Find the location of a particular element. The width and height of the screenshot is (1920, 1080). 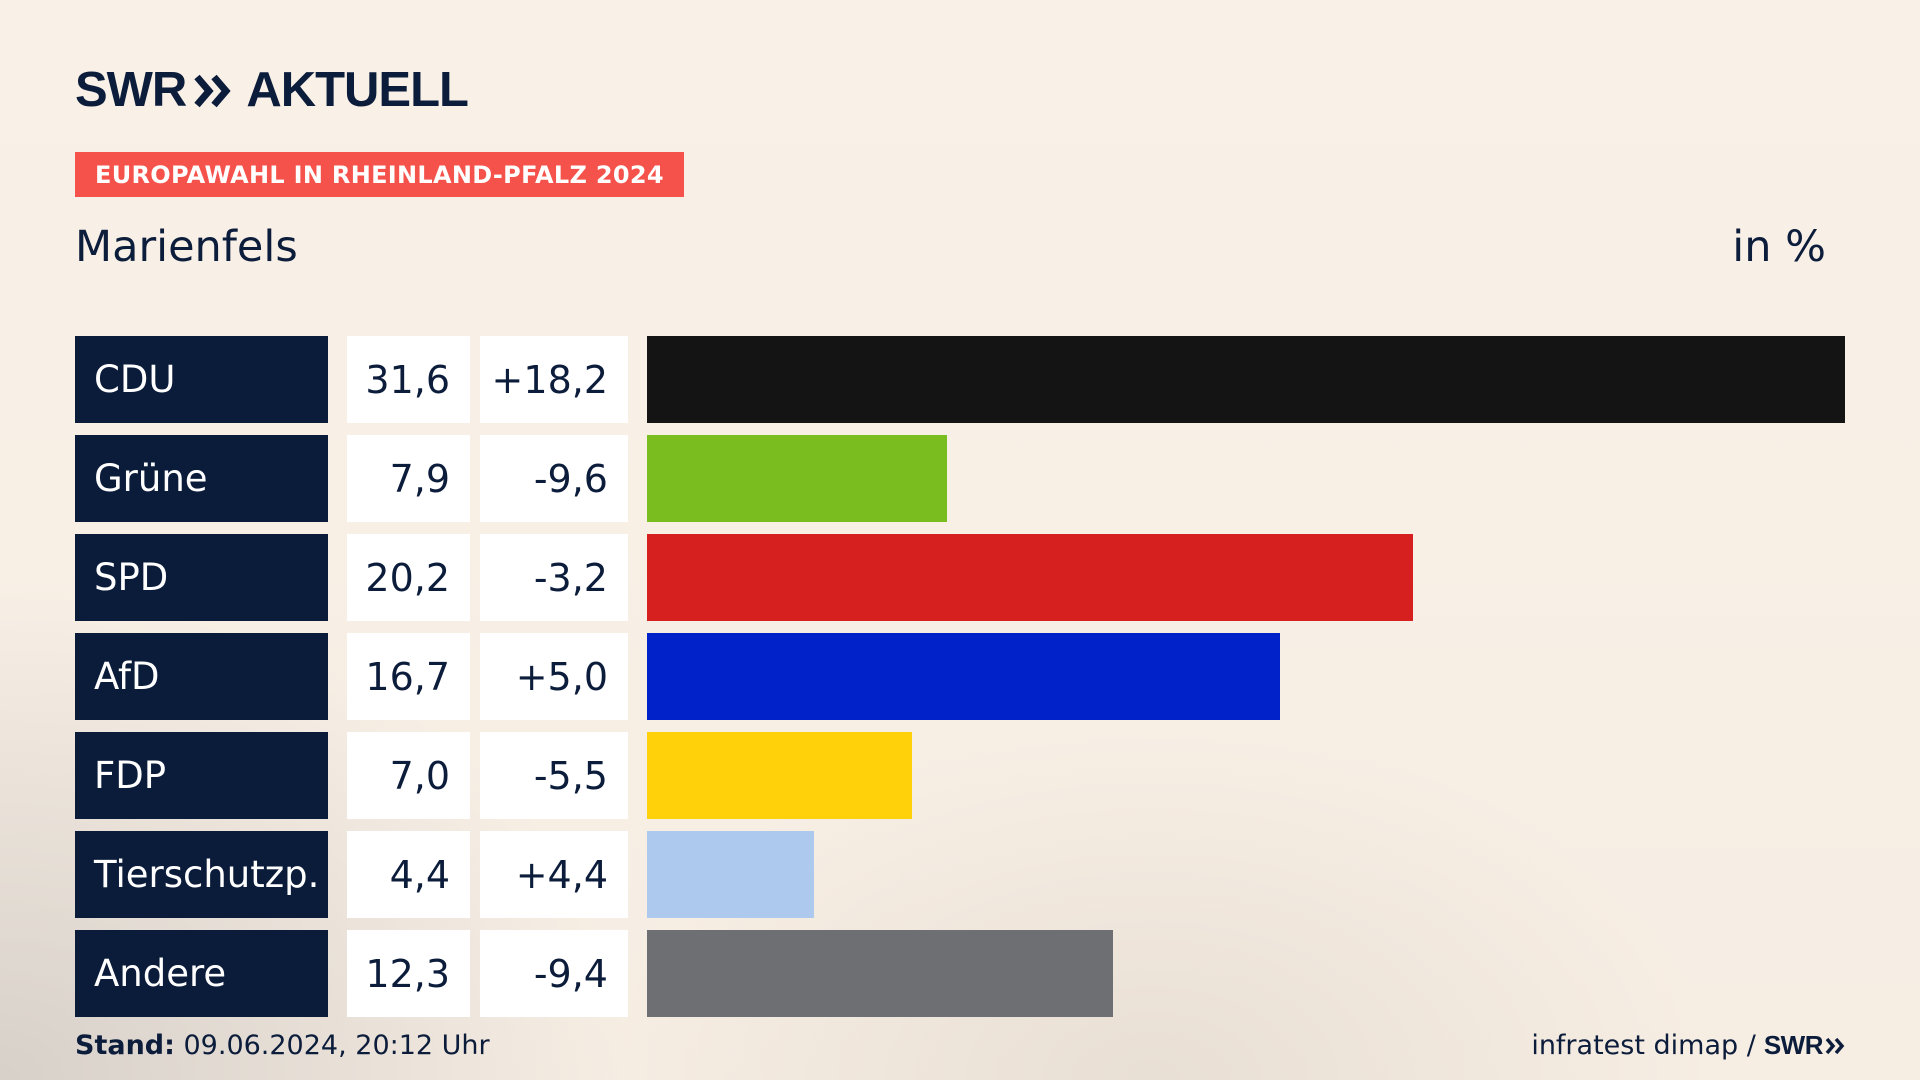

table-row: AfD 16,7 +5,0 is located at coordinates (960, 676).